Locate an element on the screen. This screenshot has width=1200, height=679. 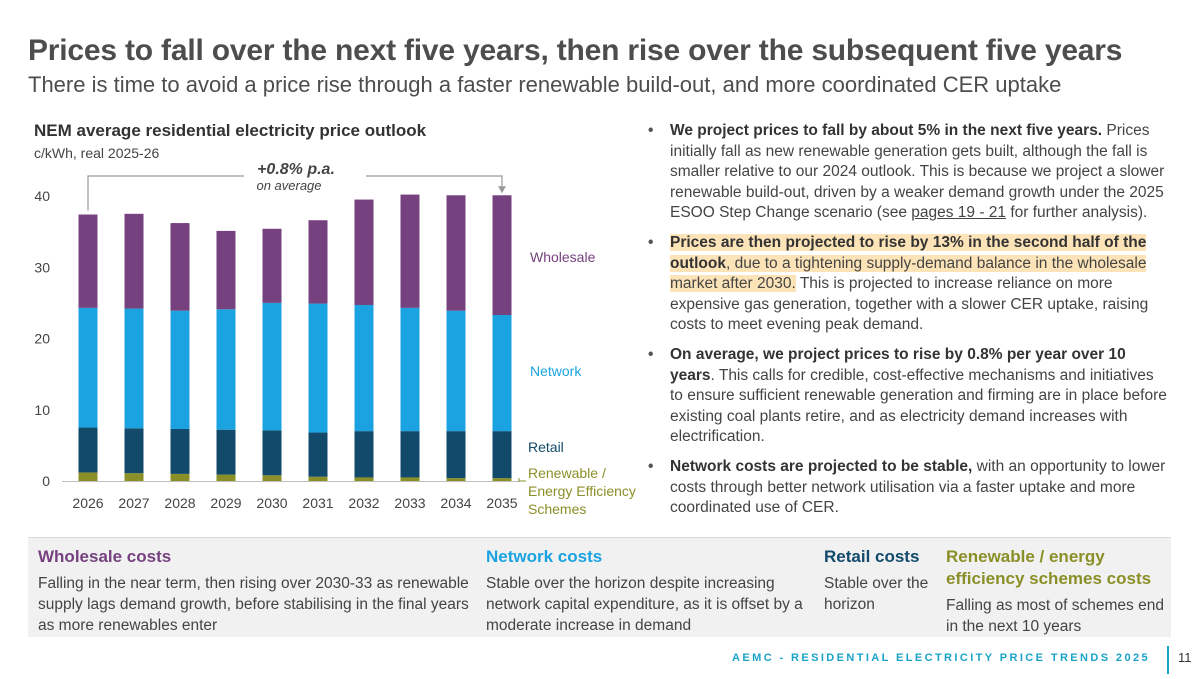
x-tick-label: 2031 is located at coordinates (317, 503).